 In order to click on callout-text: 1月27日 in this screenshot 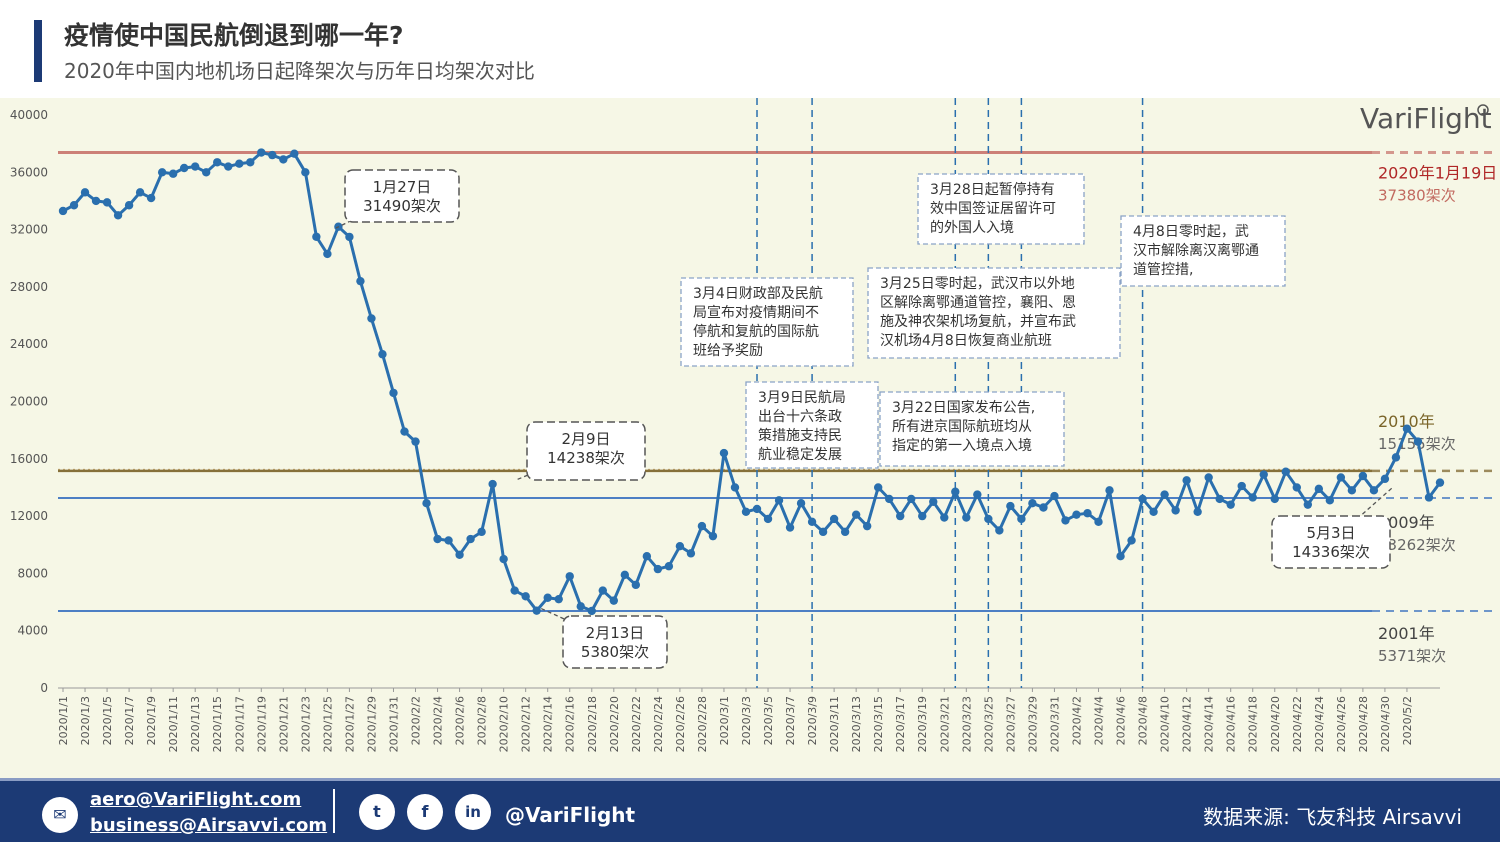, I will do `click(402, 187)`.